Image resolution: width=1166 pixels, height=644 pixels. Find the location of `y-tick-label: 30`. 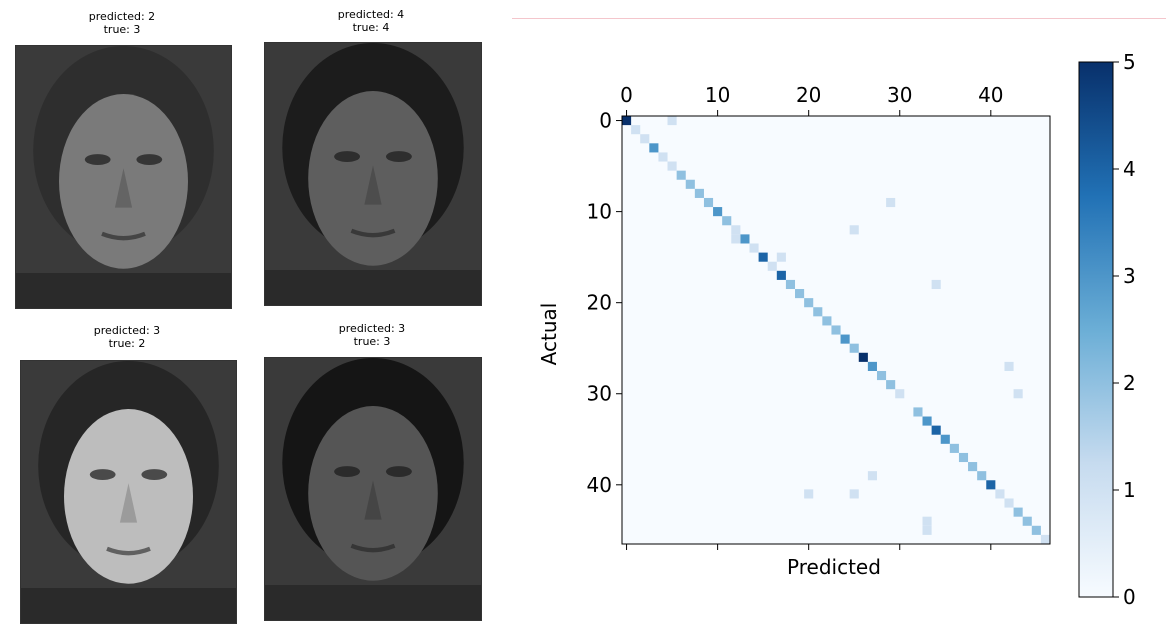

y-tick-label: 30 is located at coordinates (599, 394).